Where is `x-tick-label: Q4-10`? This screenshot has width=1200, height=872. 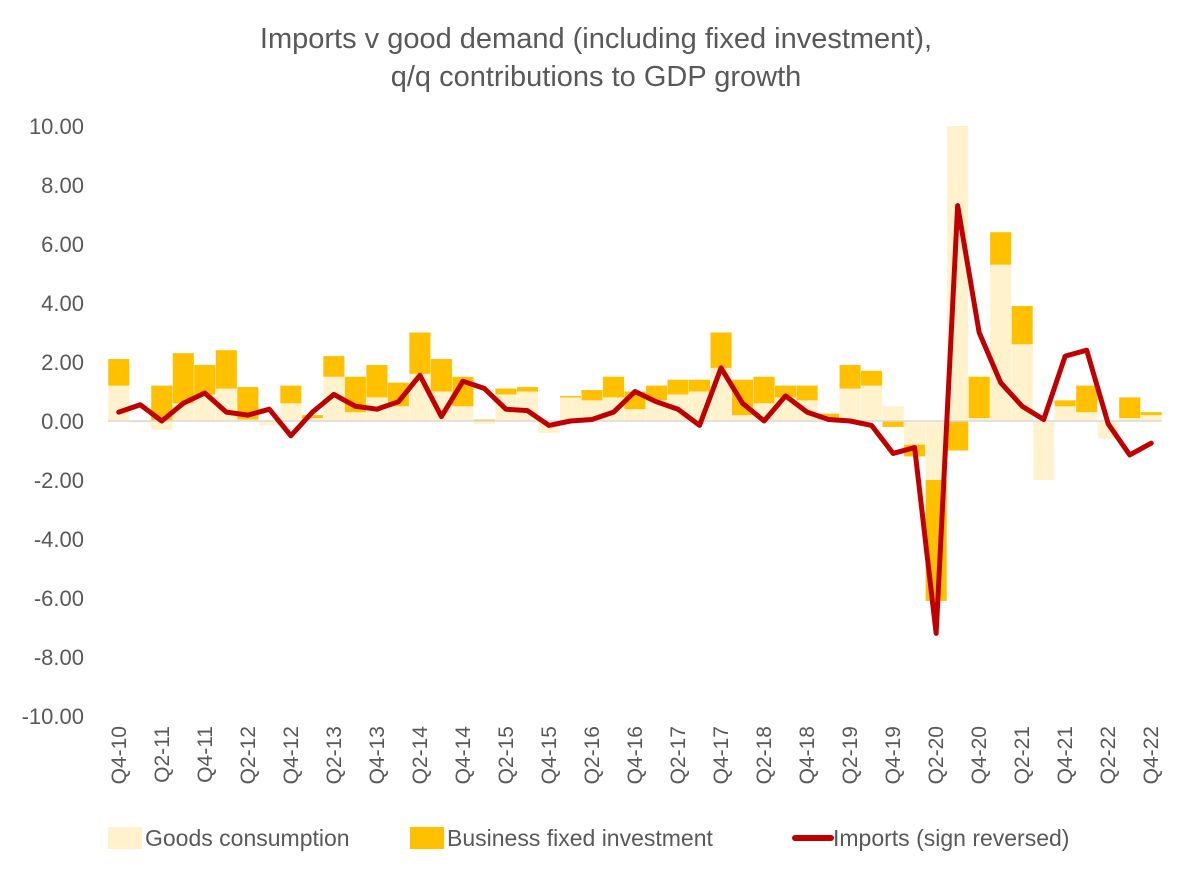
x-tick-label: Q4-10 is located at coordinates (119, 755).